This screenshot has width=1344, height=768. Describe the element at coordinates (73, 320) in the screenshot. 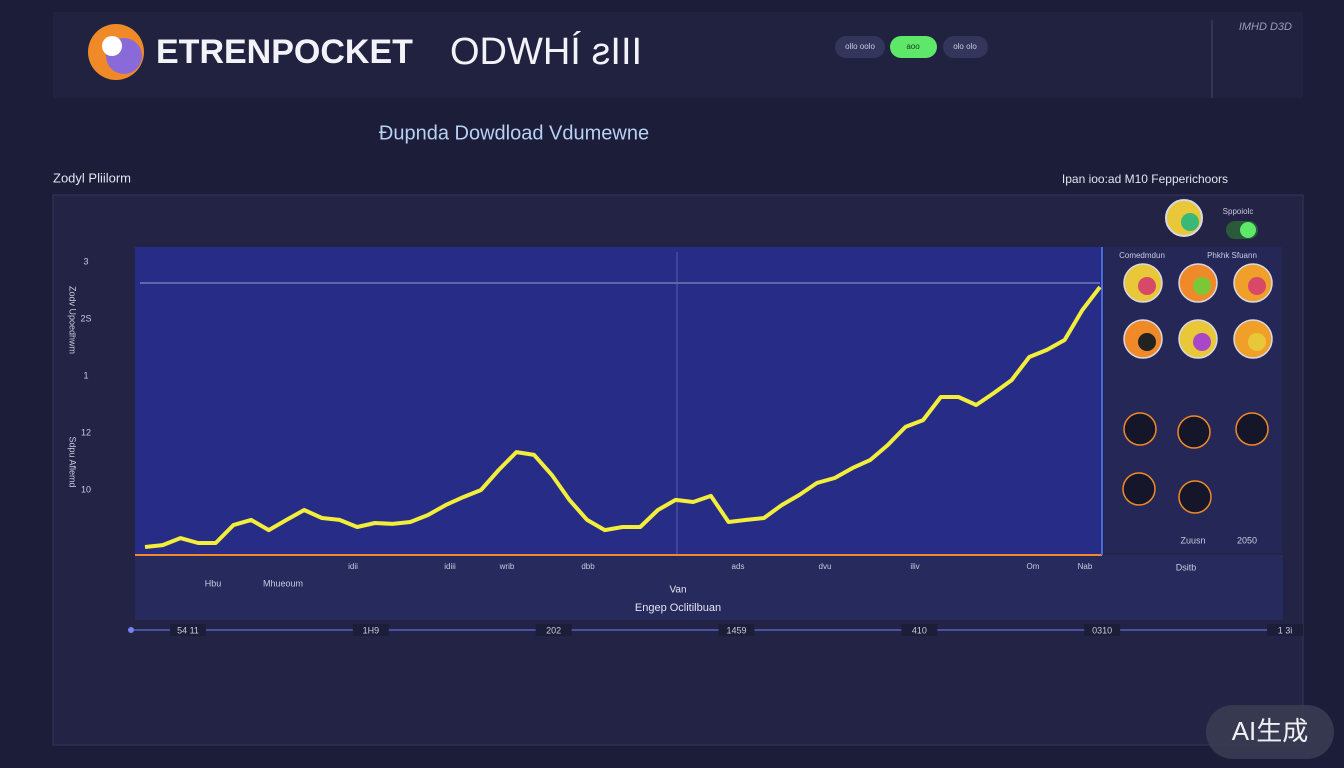

I see `y-axis-title: Zodv Upoedhwm` at that location.